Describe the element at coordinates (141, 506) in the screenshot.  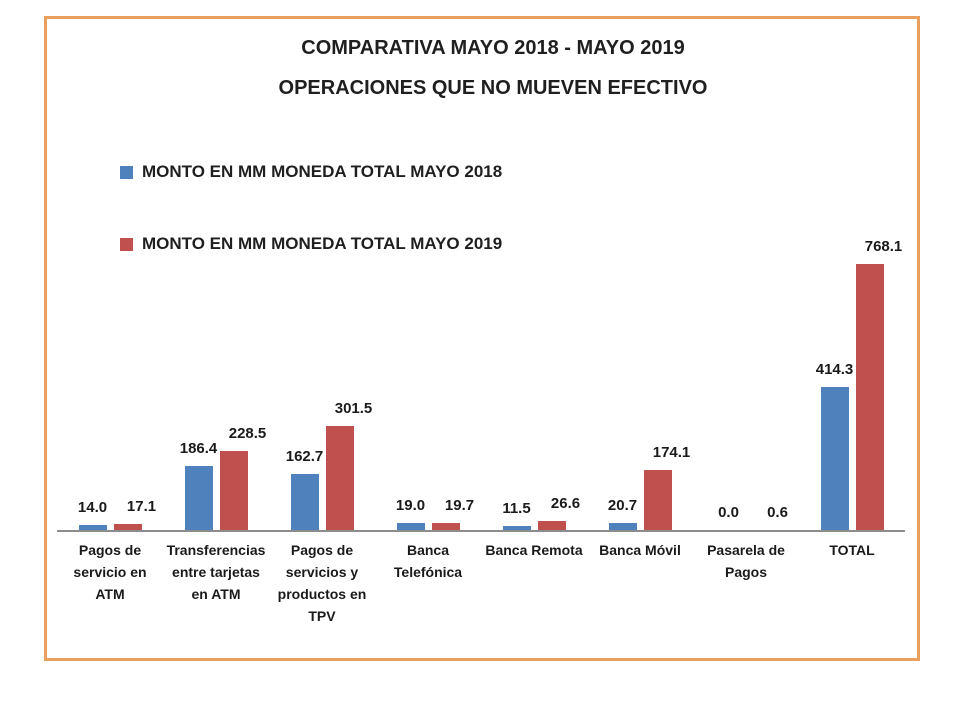
I see `value-label-mayo-2019-0: 17.1` at that location.